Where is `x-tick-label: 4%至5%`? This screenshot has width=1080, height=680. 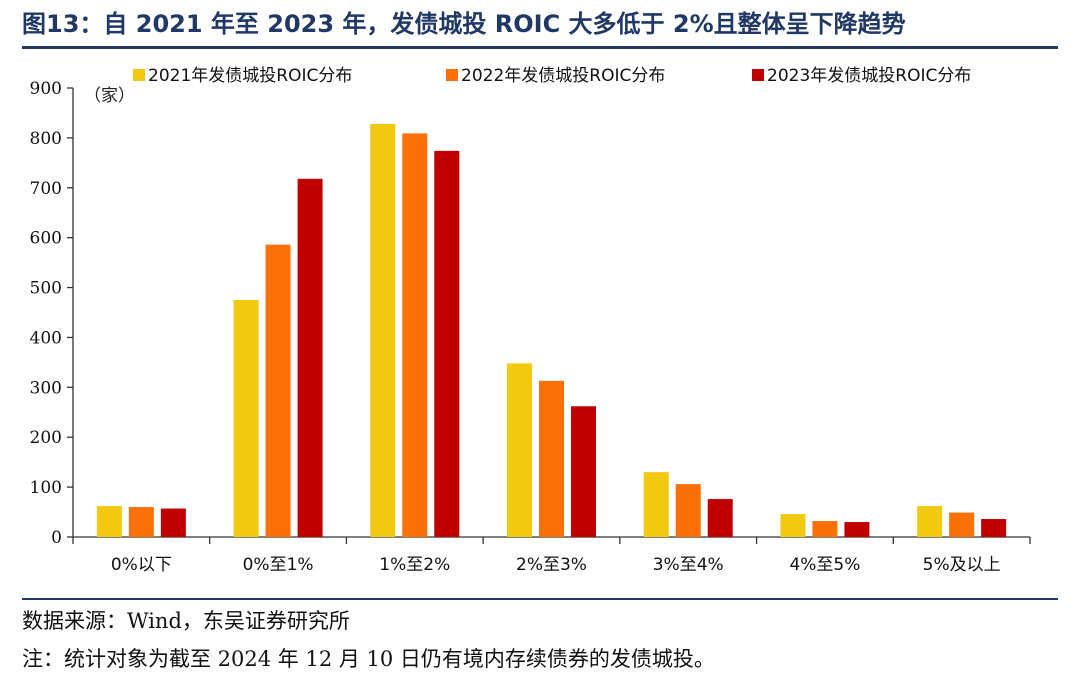
x-tick-label: 4%至5% is located at coordinates (824, 565).